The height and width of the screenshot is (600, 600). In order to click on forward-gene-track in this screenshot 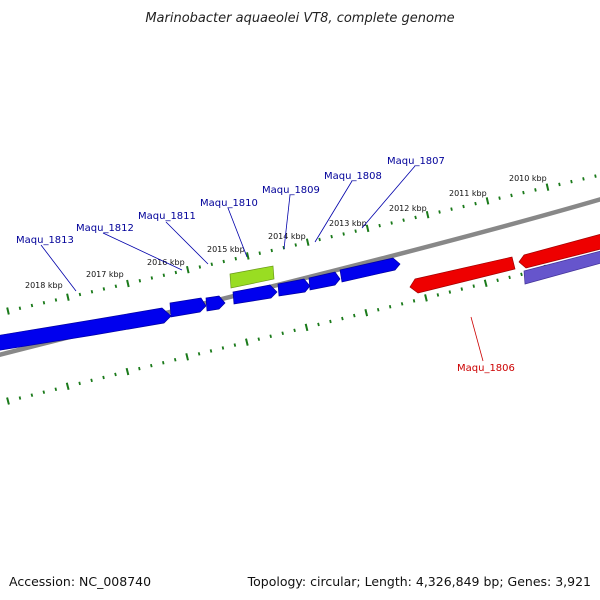, I will do `click(200, 304)`.